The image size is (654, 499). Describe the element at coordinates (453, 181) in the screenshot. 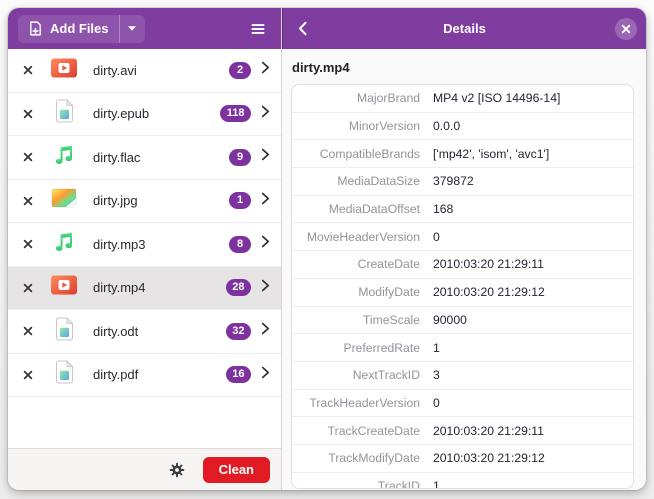

I see `metadata-value: 379872` at that location.